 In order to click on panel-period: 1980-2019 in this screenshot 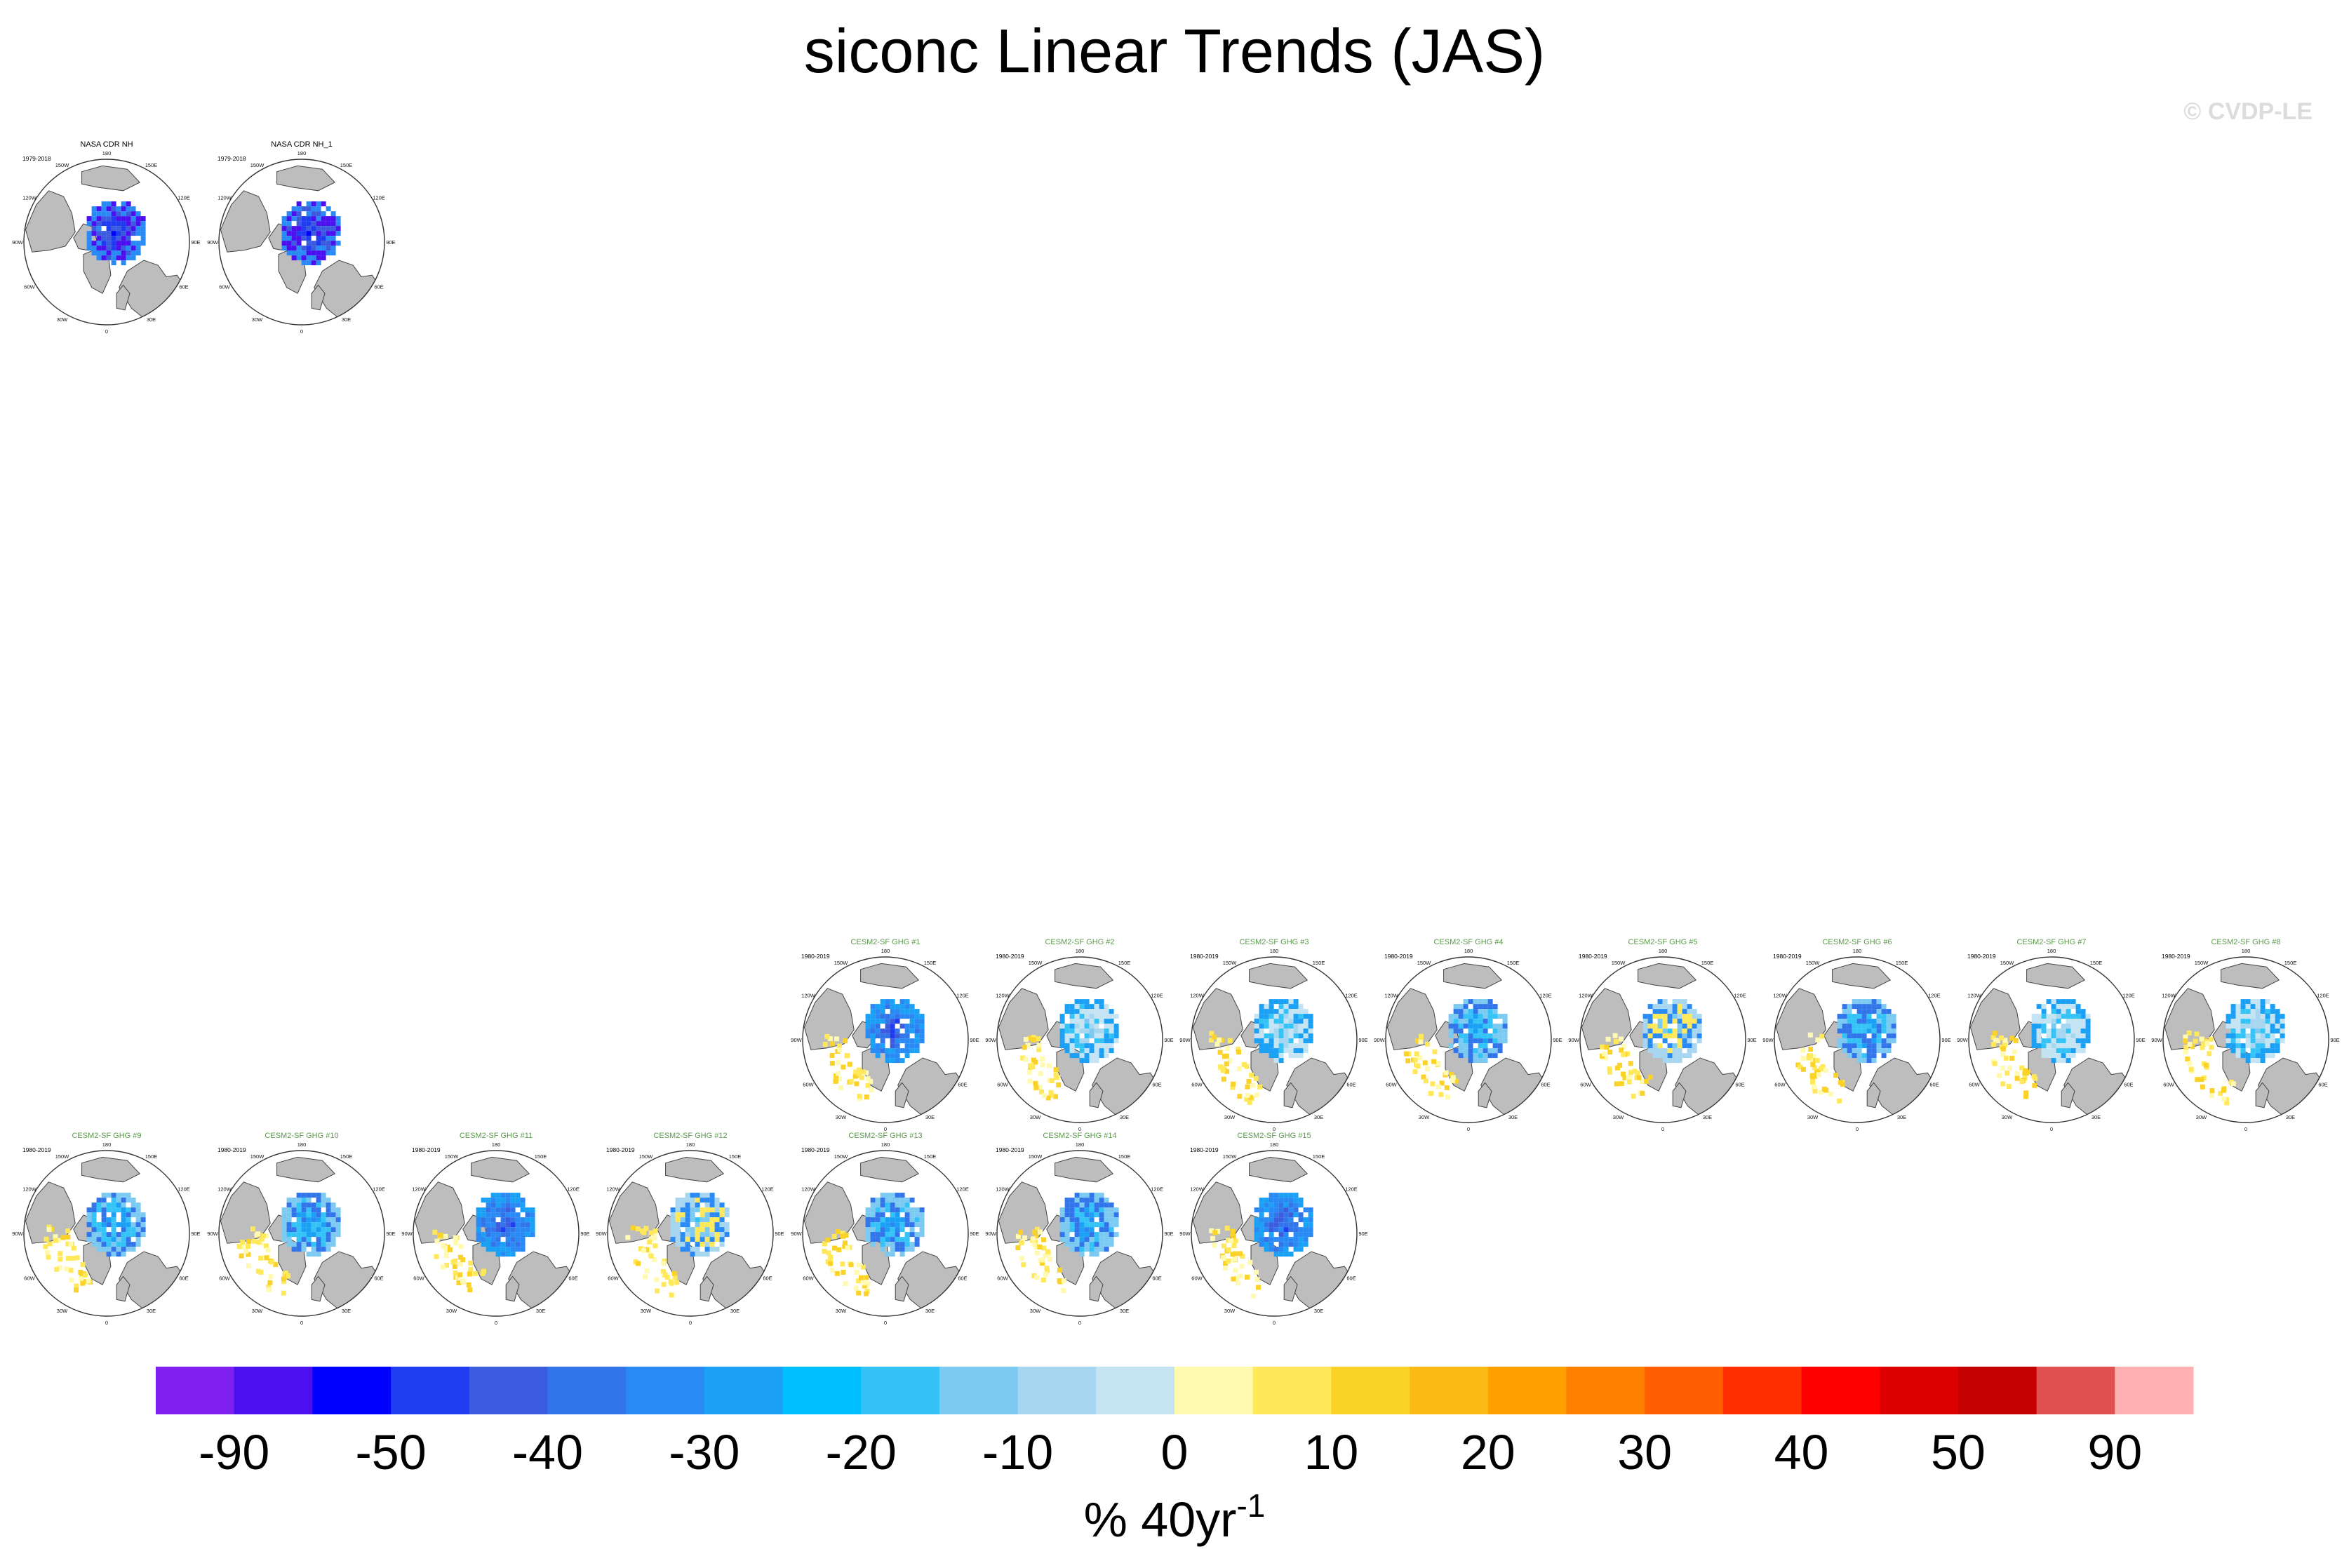, I will do `click(232, 1149)`.